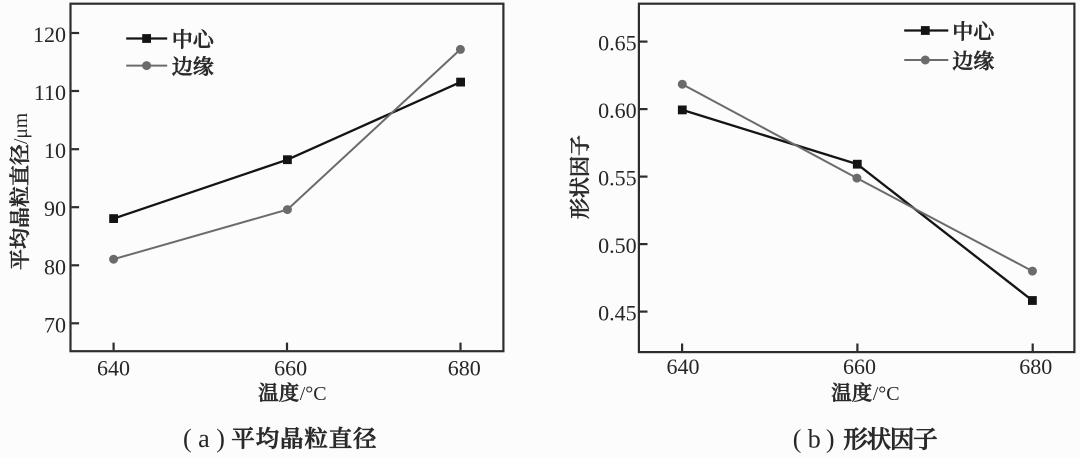  What do you see at coordinates (55, 324) in the screenshot?
I see `svg-text: 70` at bounding box center [55, 324].